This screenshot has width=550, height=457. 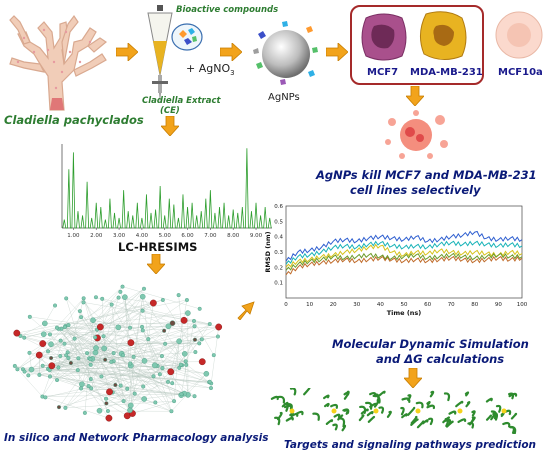 What do you see at coordinates (74, 120) in the screenshot?
I see `coral-label: Cladiella pachyclados` at bounding box center [74, 120].